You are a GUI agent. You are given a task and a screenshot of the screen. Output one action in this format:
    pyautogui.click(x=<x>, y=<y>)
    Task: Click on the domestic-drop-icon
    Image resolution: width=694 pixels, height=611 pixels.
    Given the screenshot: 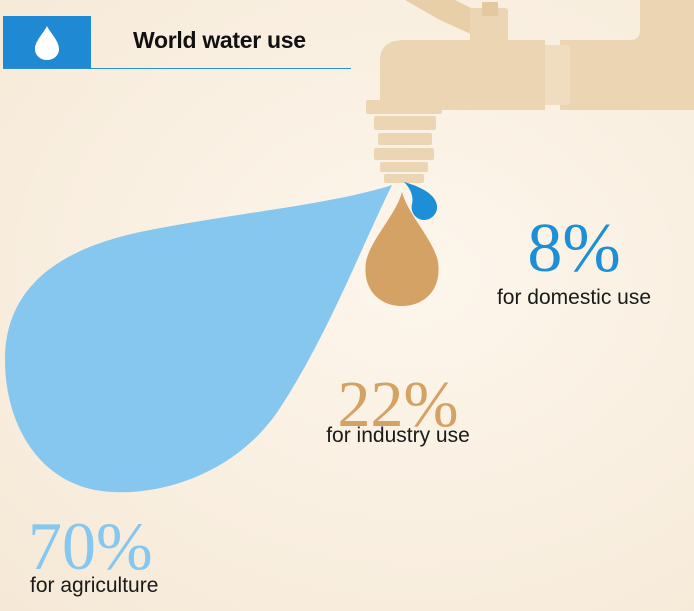 What is the action you would take?
    pyautogui.click(x=421, y=201)
    